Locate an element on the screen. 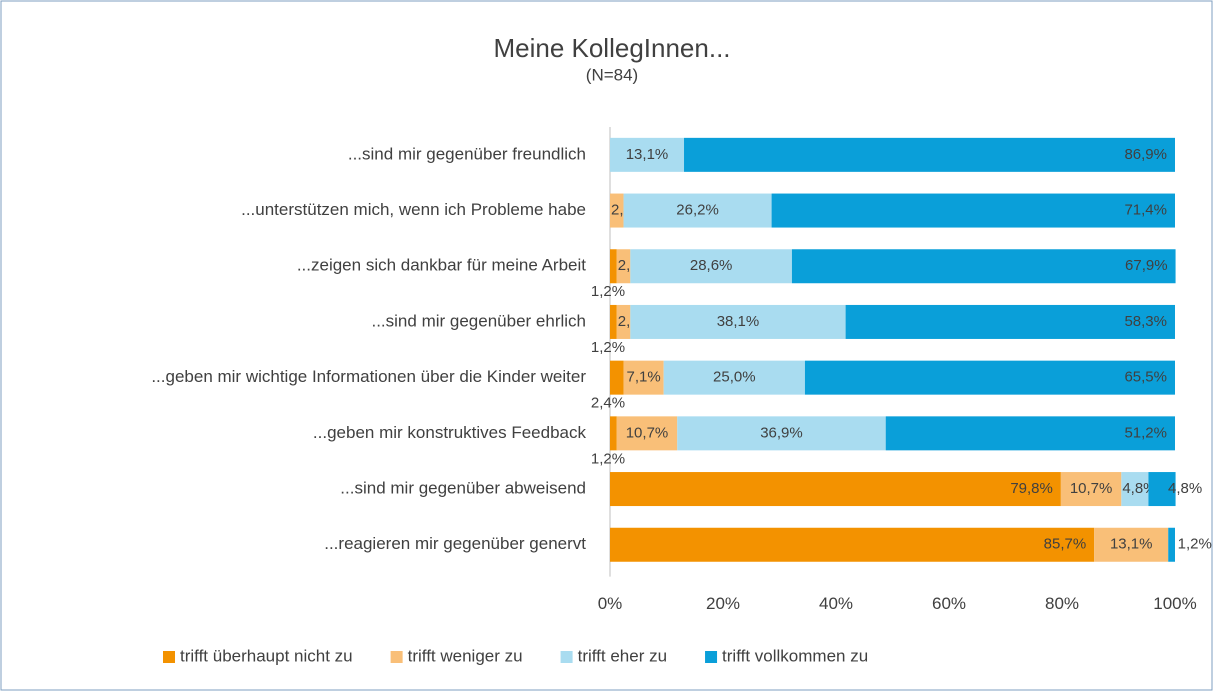  data-label: 7,1% is located at coordinates (644, 377).